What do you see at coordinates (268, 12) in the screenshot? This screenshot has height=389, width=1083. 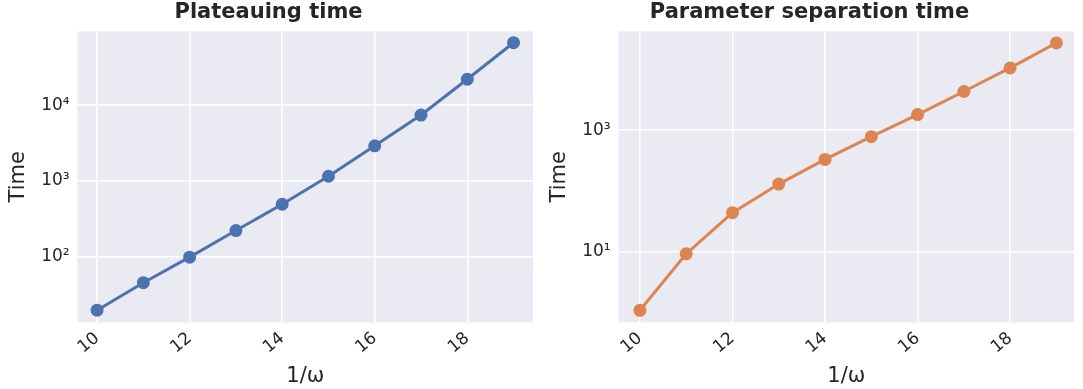 I see `chart-title: Plateauing time` at bounding box center [268, 12].